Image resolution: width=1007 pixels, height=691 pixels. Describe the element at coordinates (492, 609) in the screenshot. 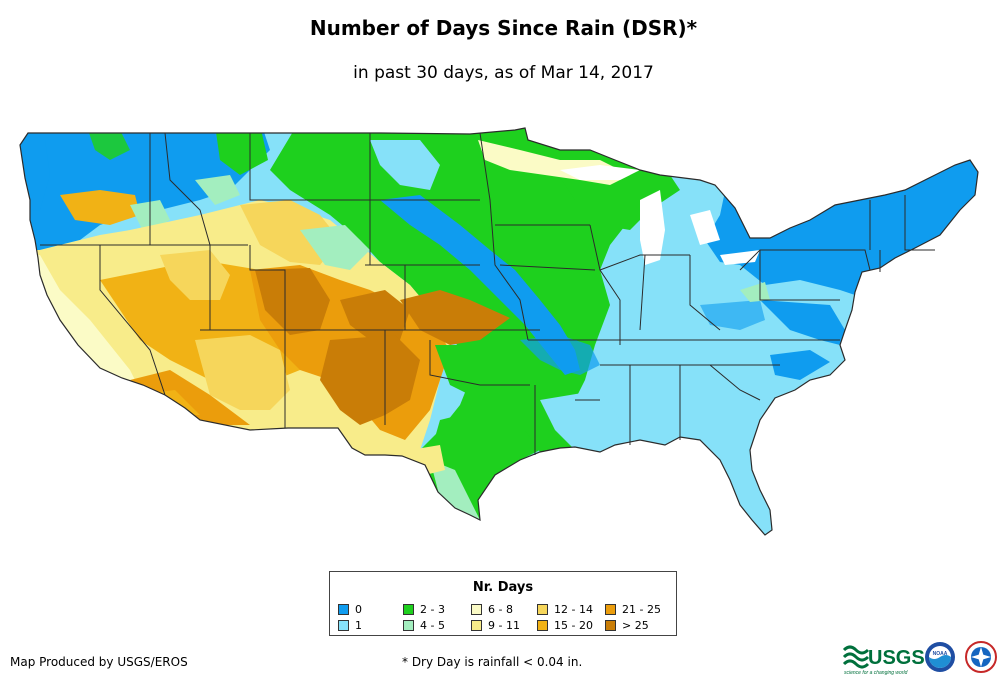

I see `legend-item: 6 - 8` at that location.